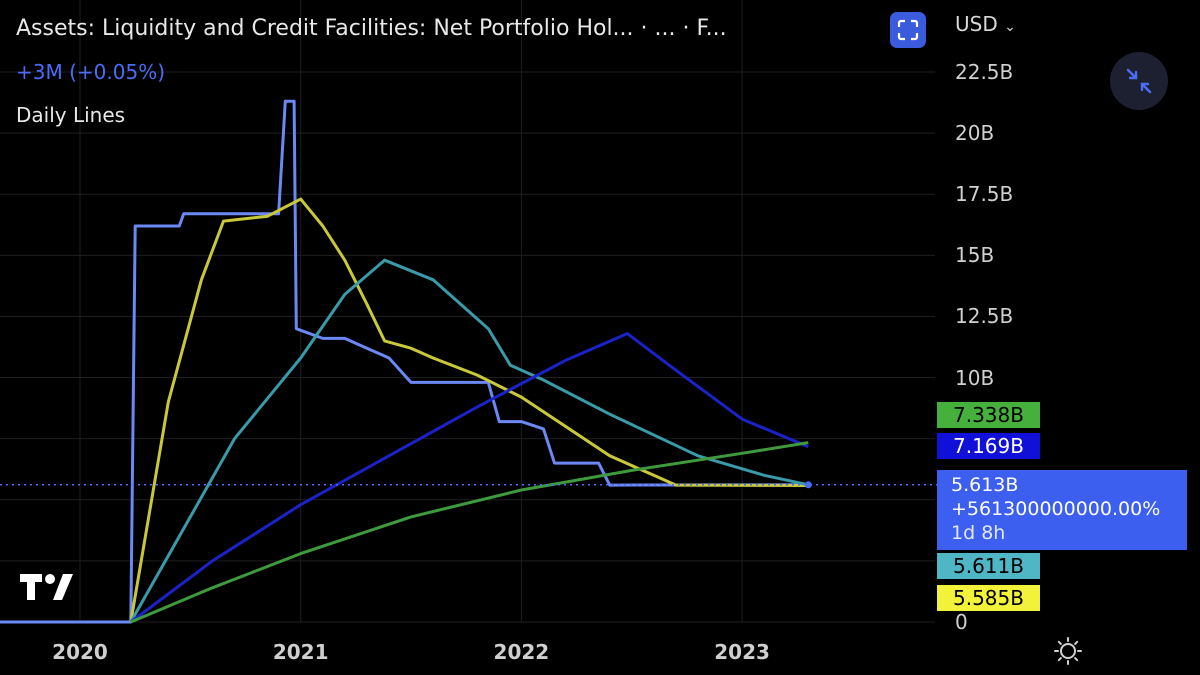 Image resolution: width=1200 pixels, height=675 pixels. Describe the element at coordinates (988, 566) in the screenshot. I see `last-value-tag: 5.611B` at that location.